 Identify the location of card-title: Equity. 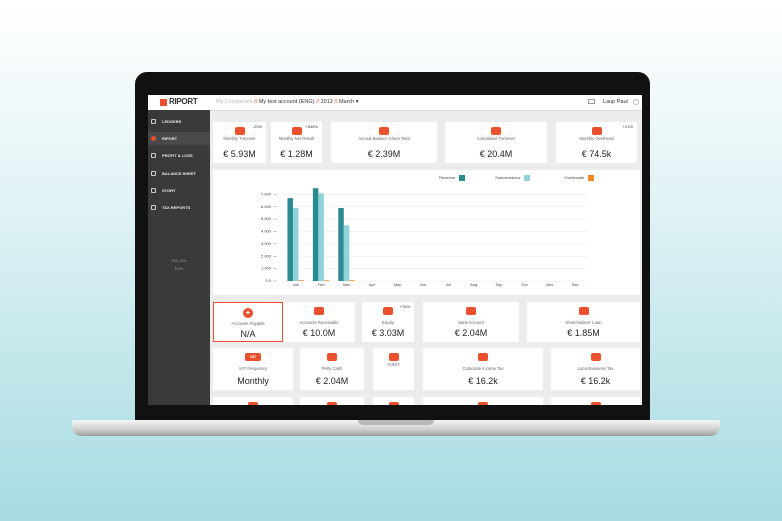
(388, 322).